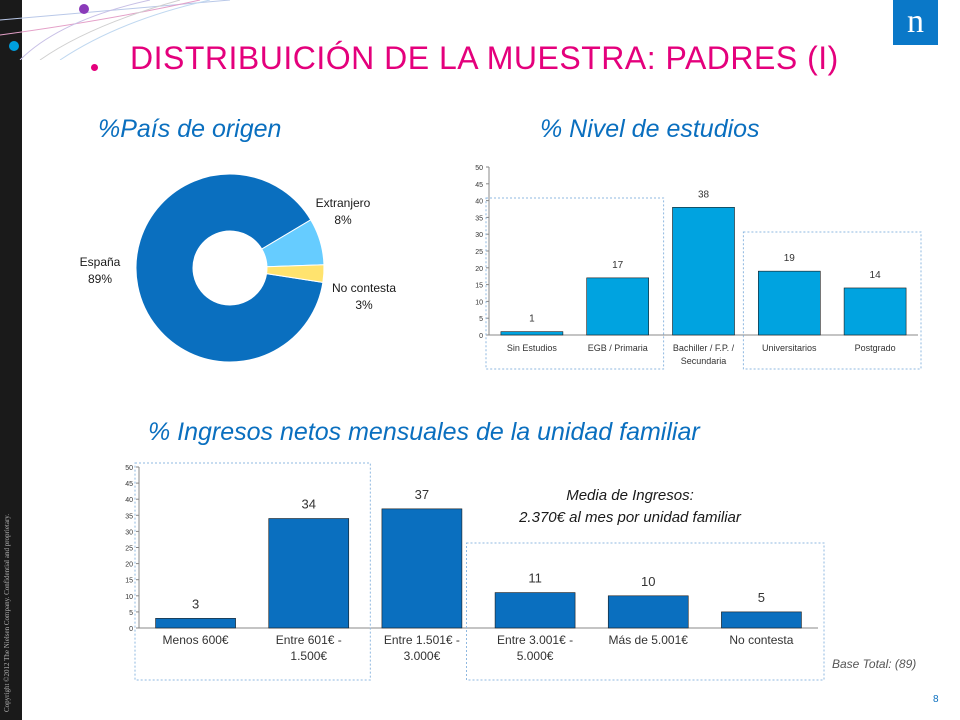 The width and height of the screenshot is (960, 720). What do you see at coordinates (196, 640) in the screenshot?
I see `ingresos-category-label-1-line-1: Menos 600€` at bounding box center [196, 640].